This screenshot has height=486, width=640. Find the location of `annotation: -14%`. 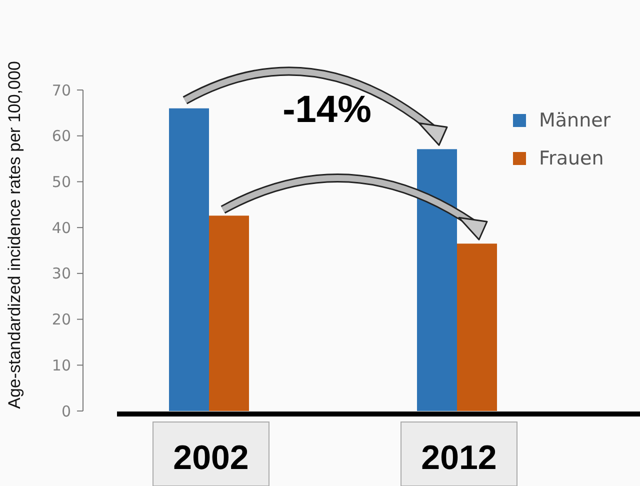

annotation: -14% is located at coordinates (327, 110).